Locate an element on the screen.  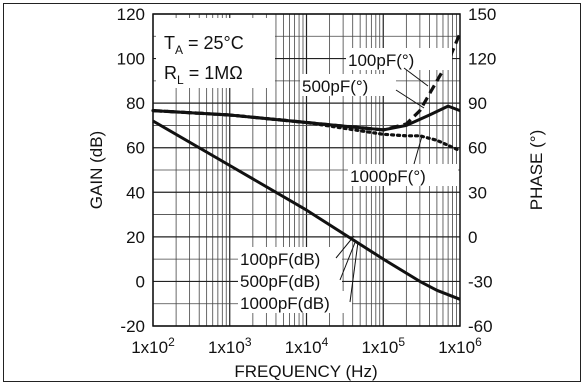
y2-tick-label: 60 is located at coordinates (477, 148).